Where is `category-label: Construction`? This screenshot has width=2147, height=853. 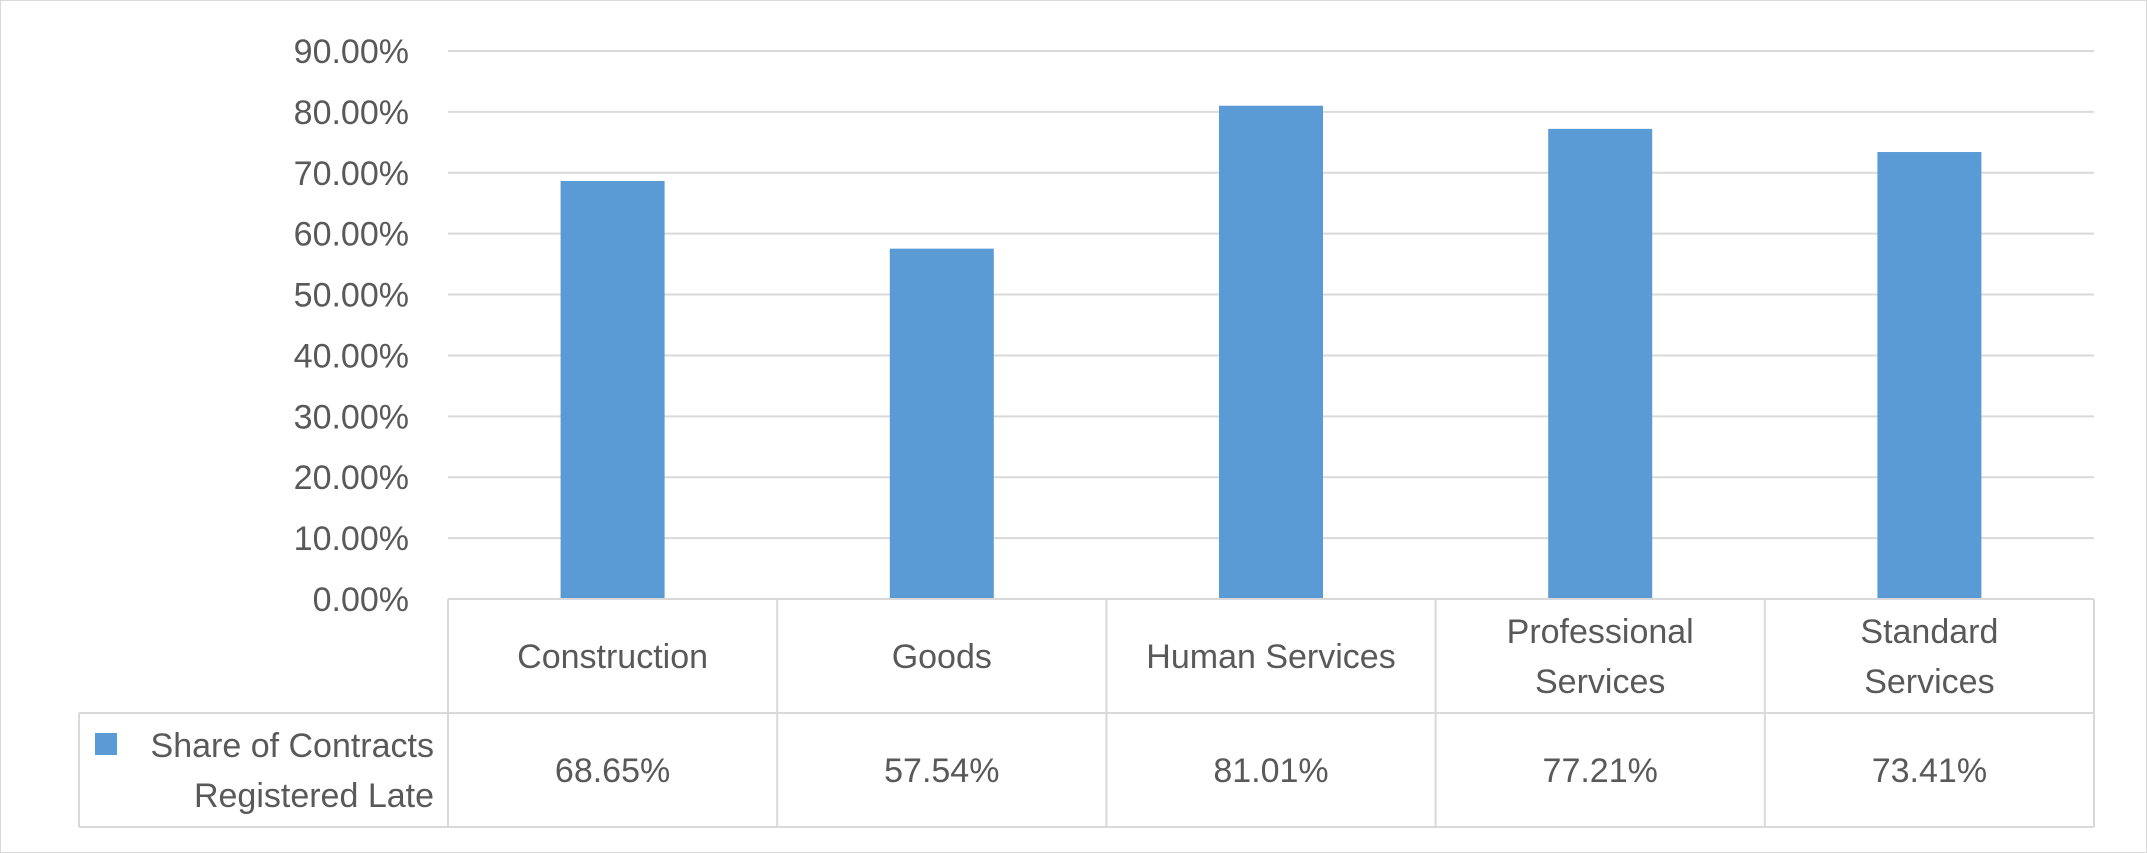
category-label: Construction is located at coordinates (612, 657).